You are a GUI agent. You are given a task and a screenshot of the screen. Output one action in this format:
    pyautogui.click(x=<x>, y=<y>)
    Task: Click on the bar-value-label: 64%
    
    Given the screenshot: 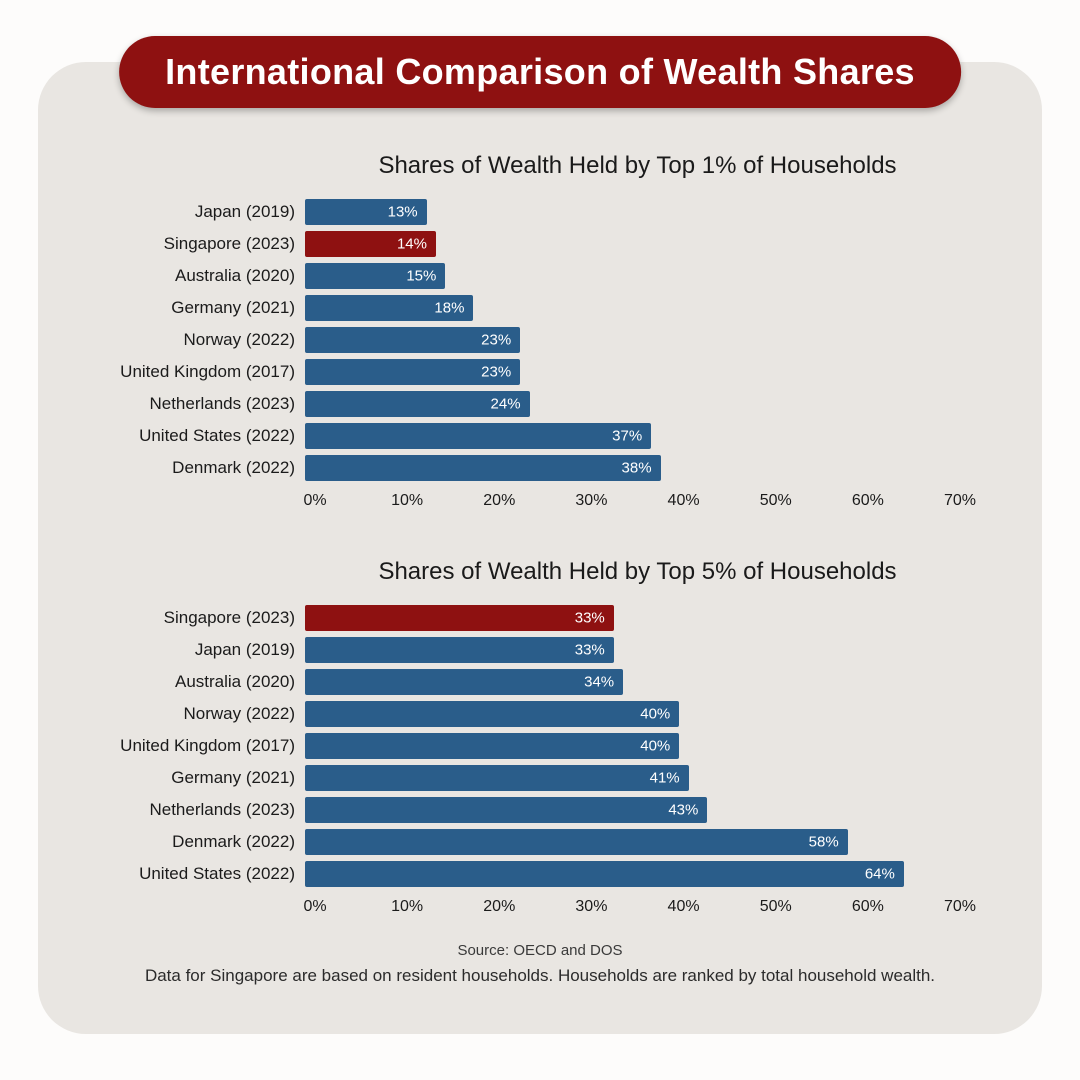 What is the action you would take?
    pyautogui.click(x=879, y=874)
    